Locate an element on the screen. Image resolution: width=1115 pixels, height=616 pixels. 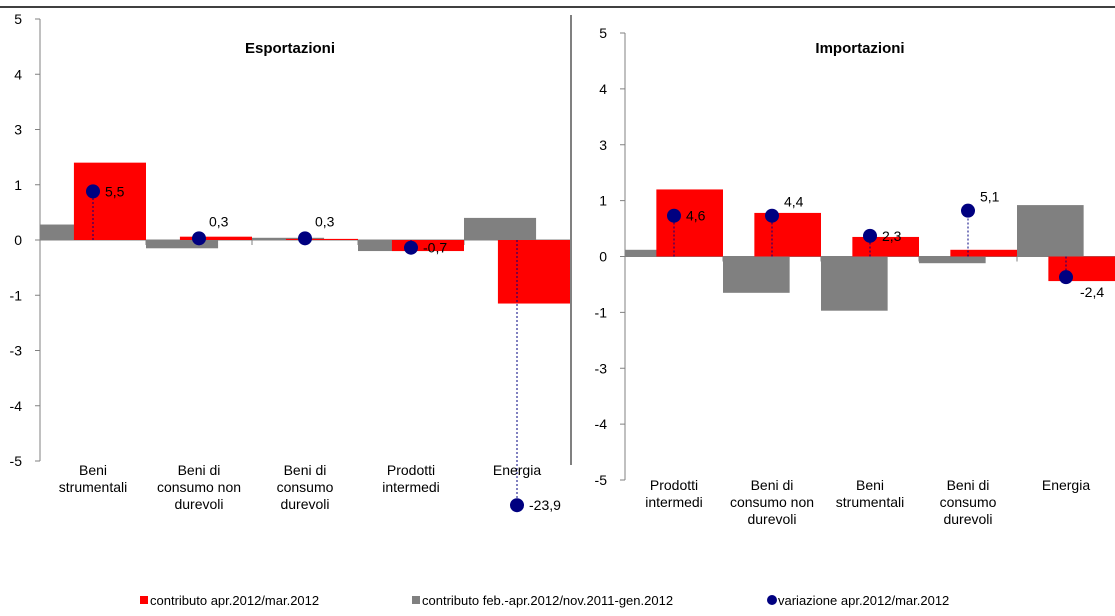
point-label: 4,4 is located at coordinates (794, 202).